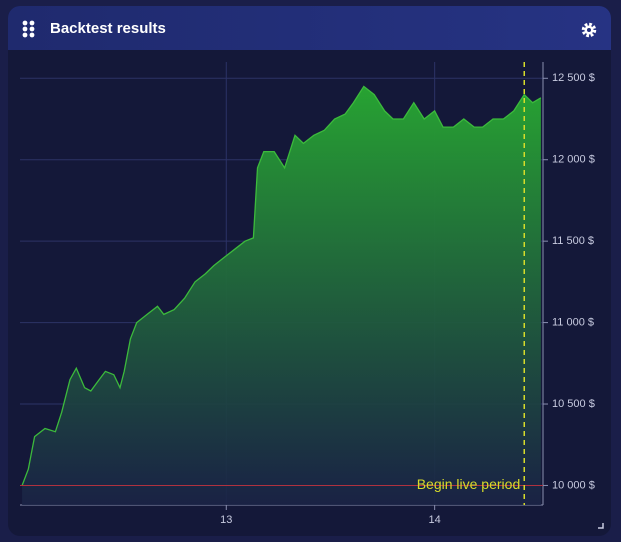 This screenshot has width=621, height=542. What do you see at coordinates (226, 520) in the screenshot?
I see `x-tick-label: 13` at bounding box center [226, 520].